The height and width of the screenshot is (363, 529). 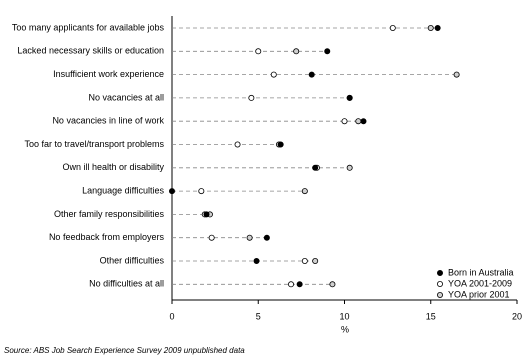 I want to click on category-label: Too far to travel/transport problems, so click(x=94, y=144).